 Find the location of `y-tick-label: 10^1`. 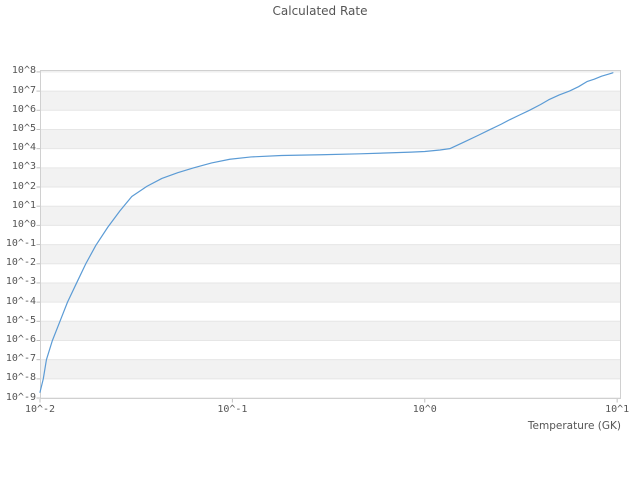

y-tick-label: 10^1 is located at coordinates (23, 205).